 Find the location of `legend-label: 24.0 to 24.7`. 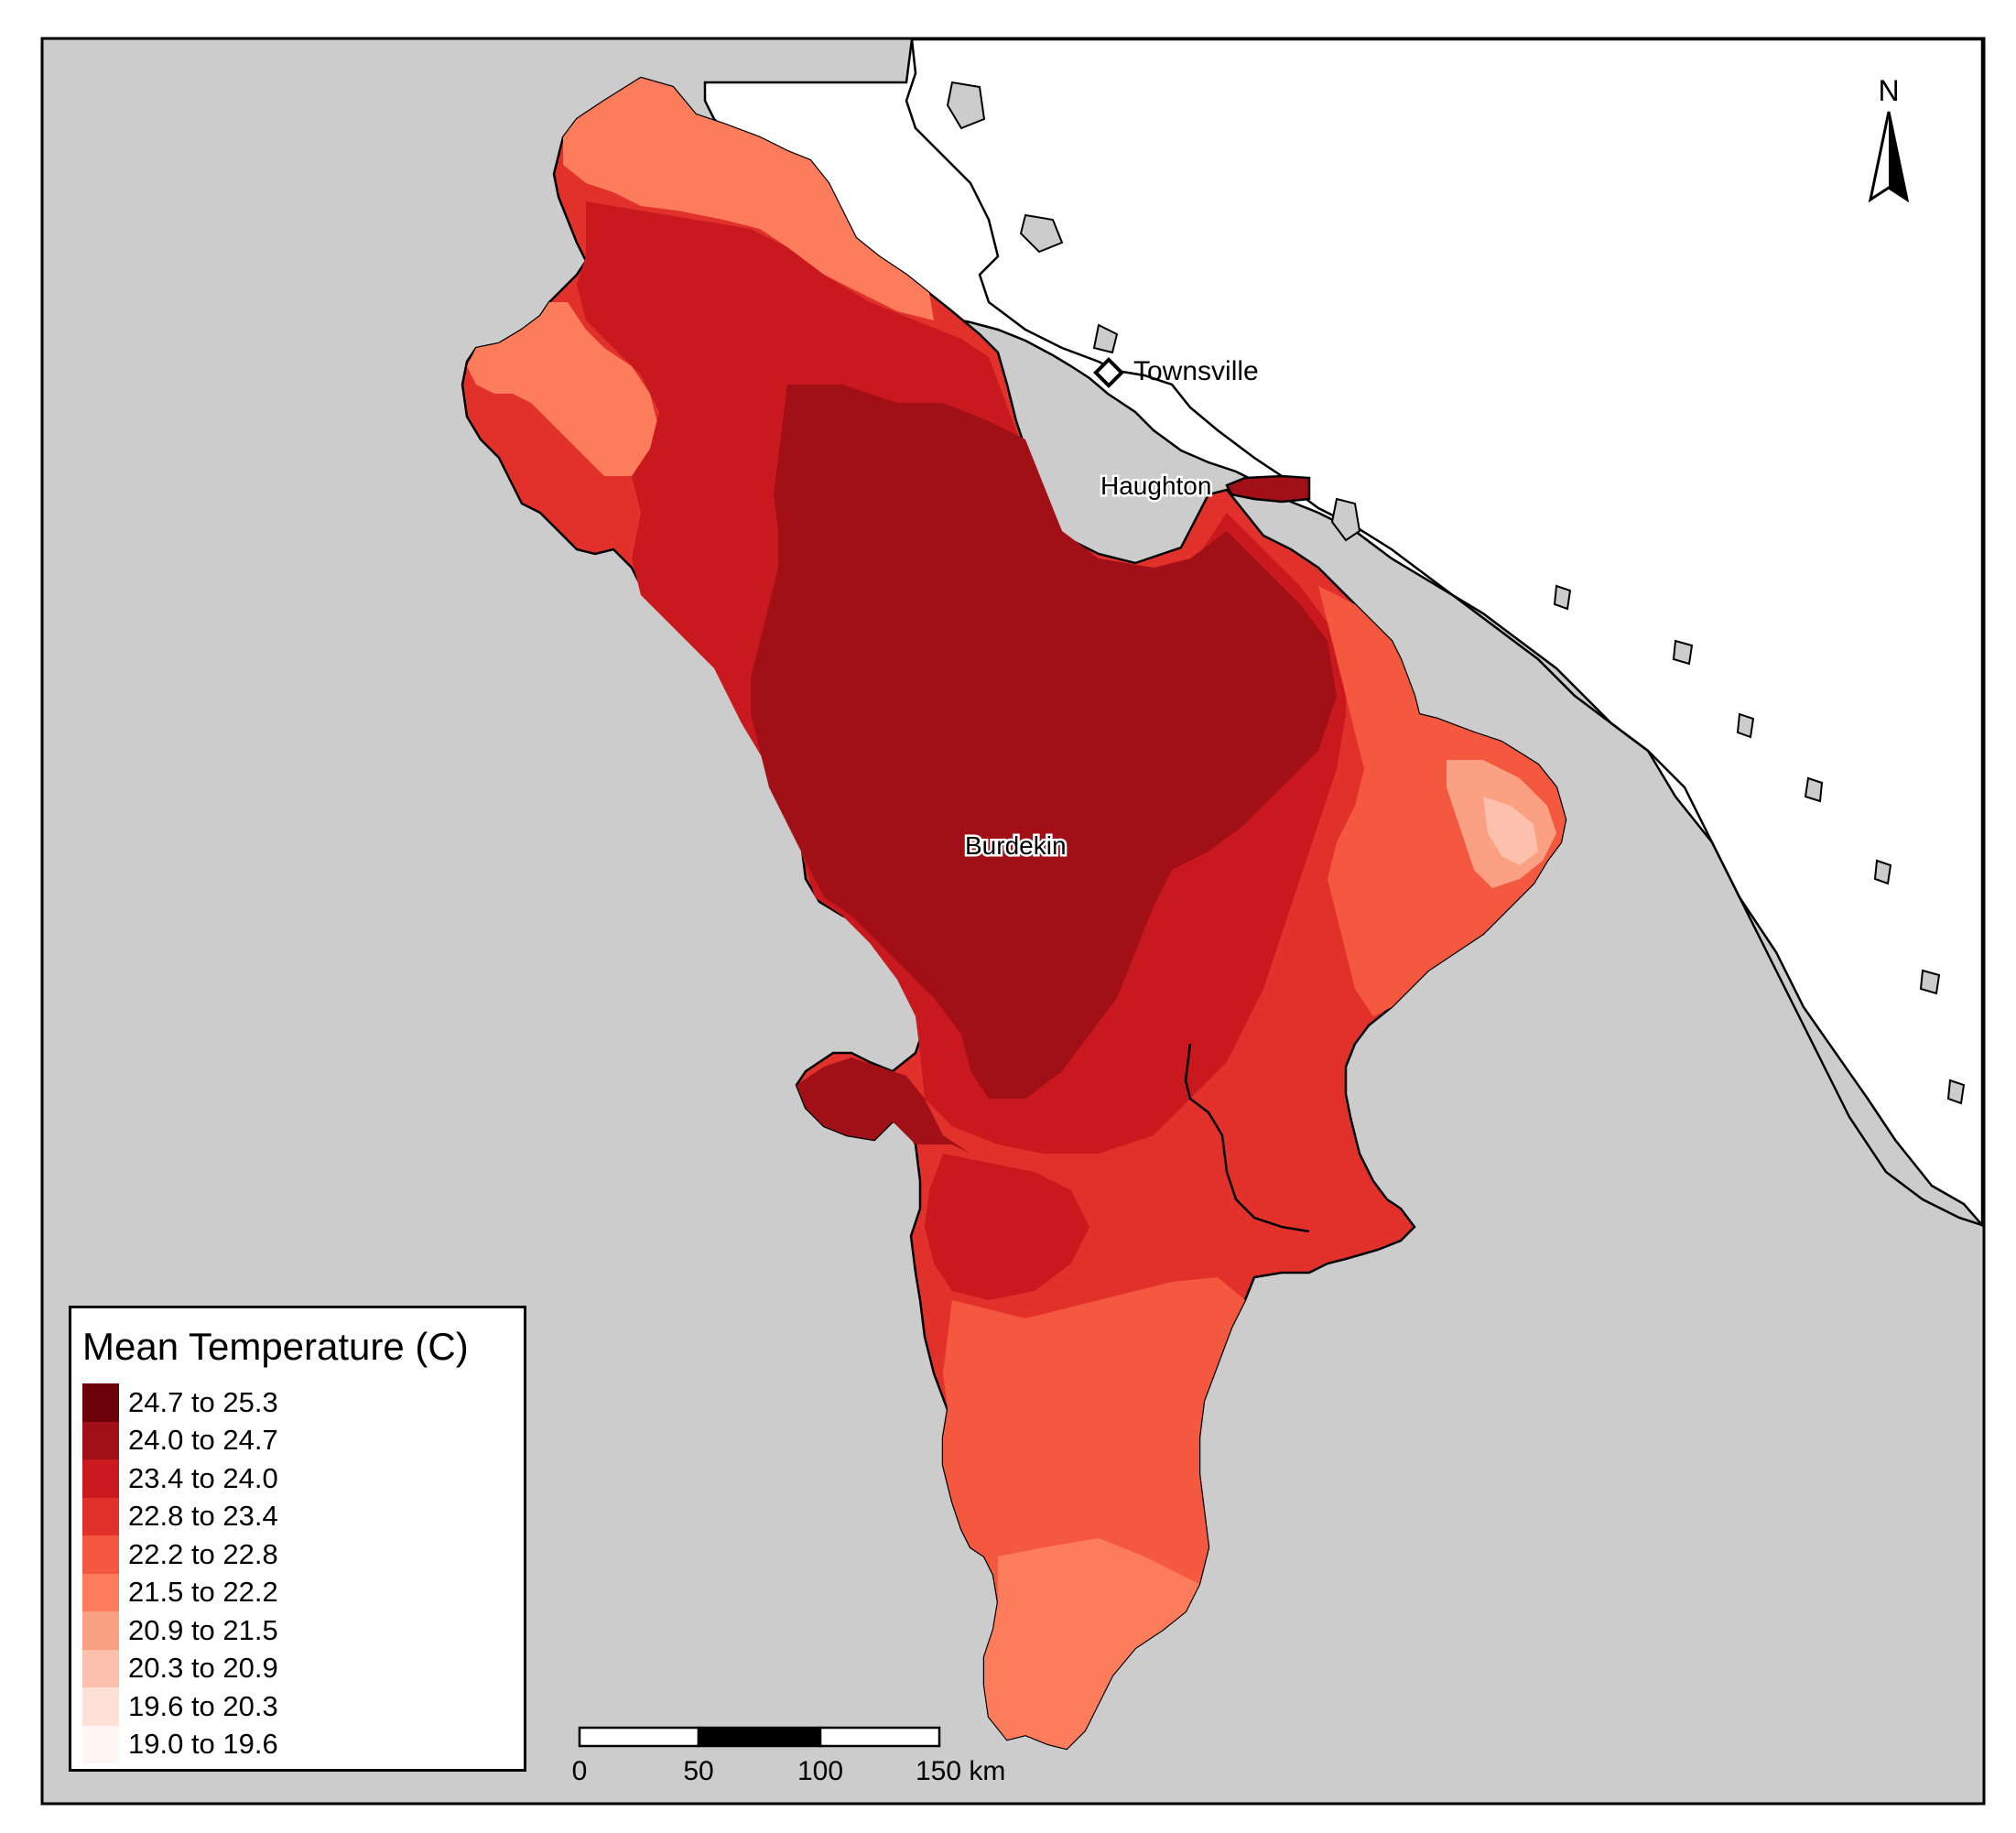

legend-label: 24.0 to 24.7 is located at coordinates (203, 1440).